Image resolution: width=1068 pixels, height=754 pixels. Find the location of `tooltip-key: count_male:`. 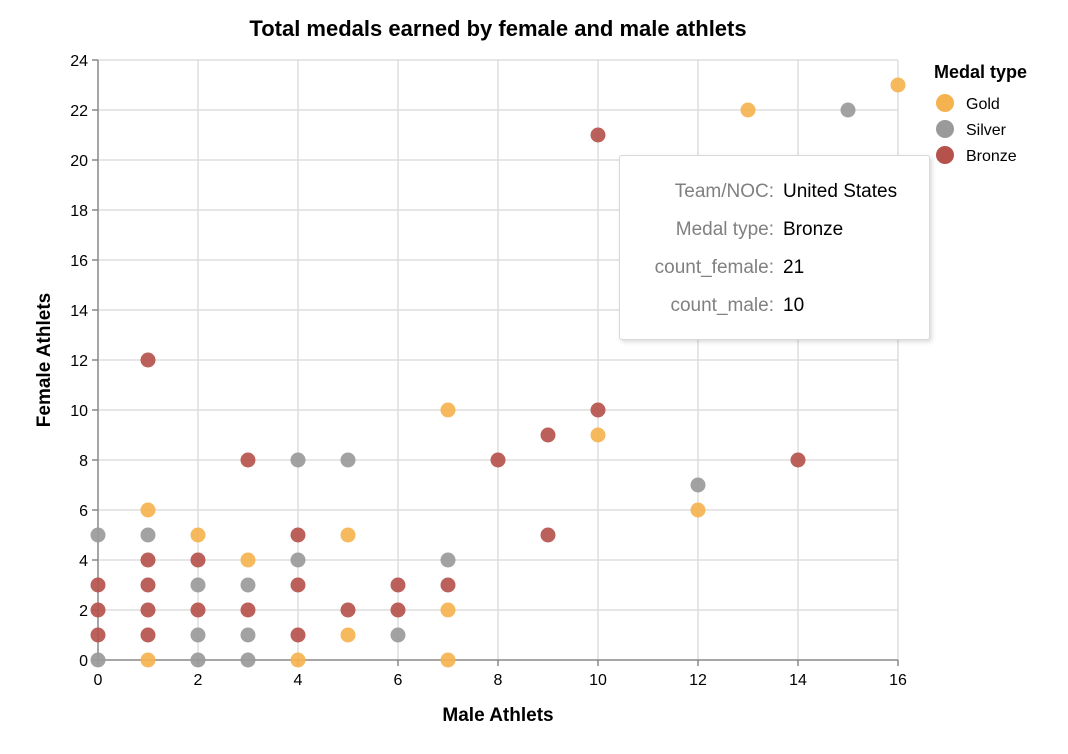

tooltip-key: count_male: is located at coordinates (722, 305).